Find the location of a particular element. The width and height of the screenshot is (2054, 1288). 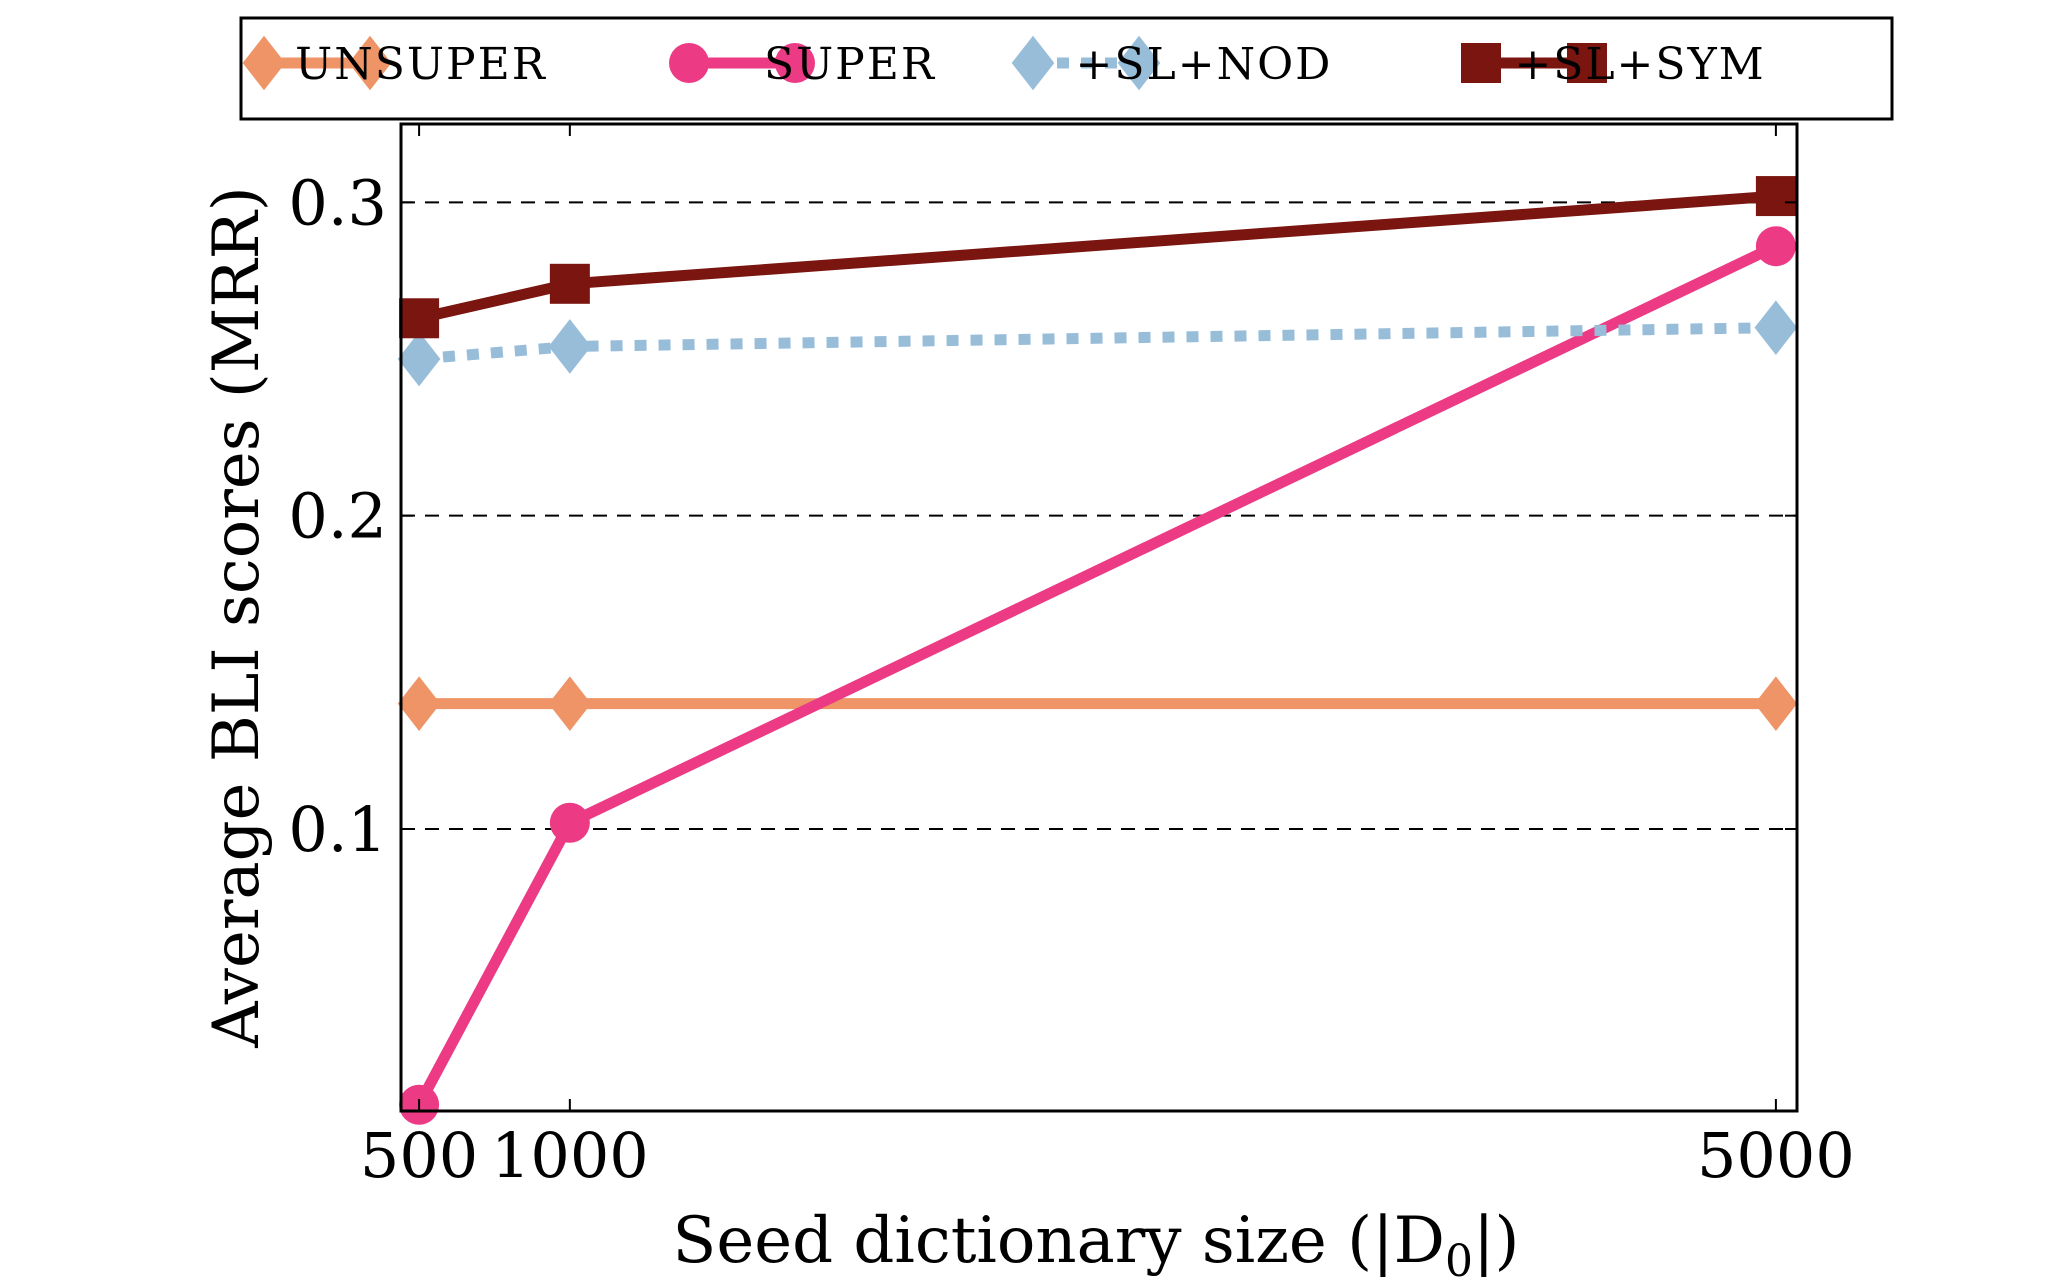

x-tick-label: 500 is located at coordinates (419, 1155).